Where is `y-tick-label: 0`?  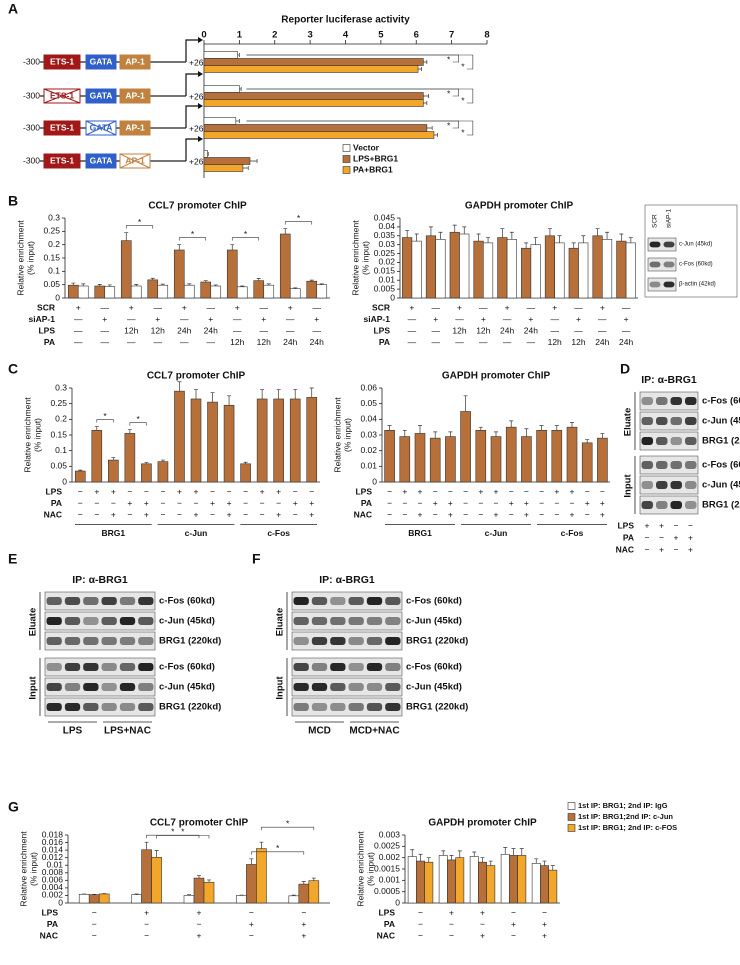 y-tick-label: 0 is located at coordinates (374, 481).